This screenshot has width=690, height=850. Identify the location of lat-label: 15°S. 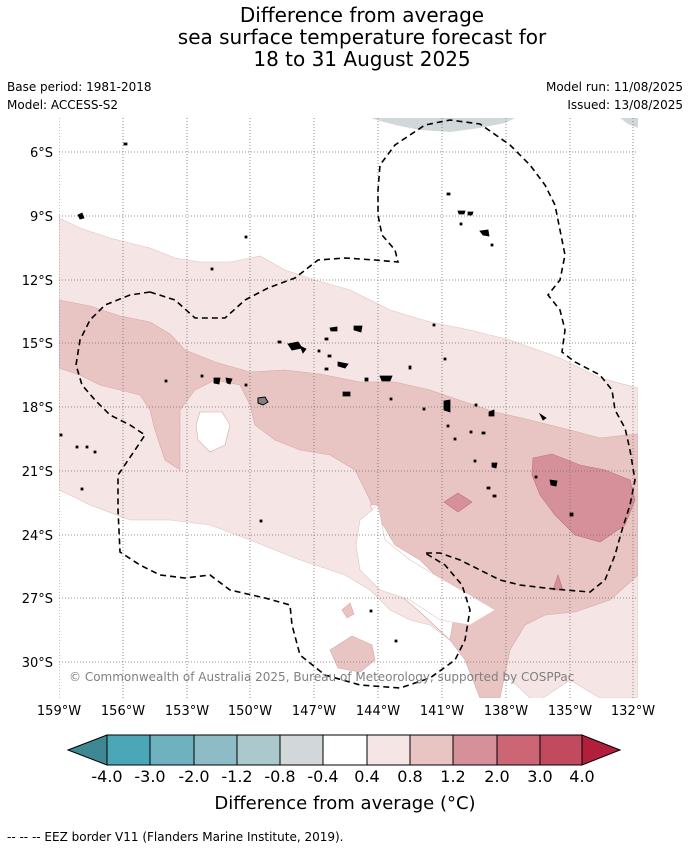
(37, 344).